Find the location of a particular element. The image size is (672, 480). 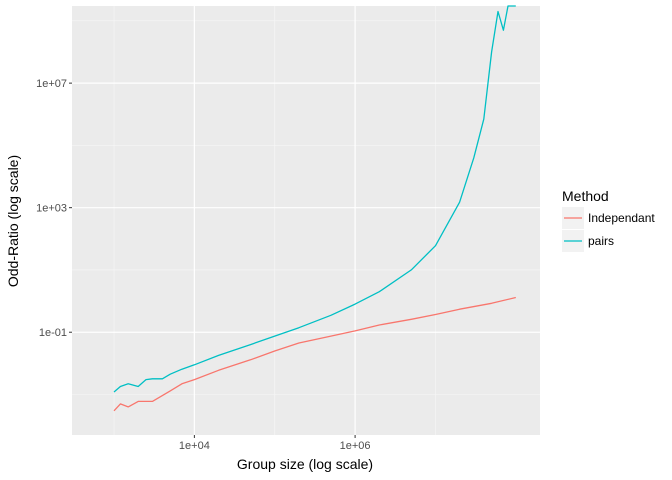

x-axis-title: Group size (log scale) is located at coordinates (305, 464).